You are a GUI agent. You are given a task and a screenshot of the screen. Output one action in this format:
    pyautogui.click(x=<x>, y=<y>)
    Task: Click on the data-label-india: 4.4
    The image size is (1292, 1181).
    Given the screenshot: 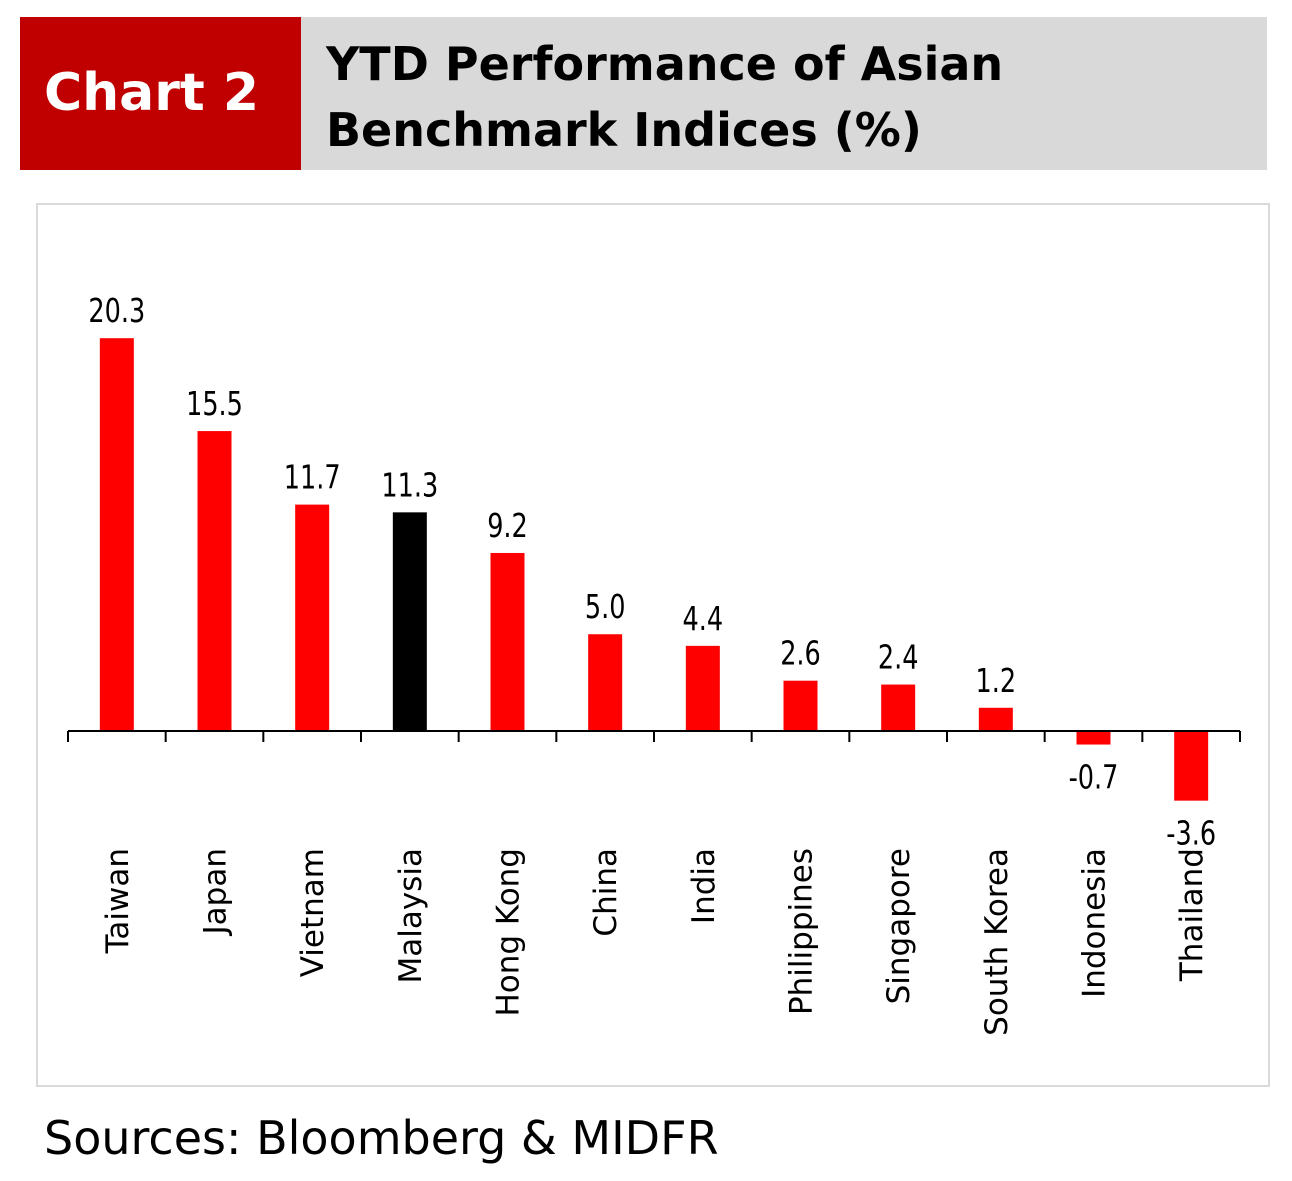 What is the action you would take?
    pyautogui.click(x=703, y=619)
    